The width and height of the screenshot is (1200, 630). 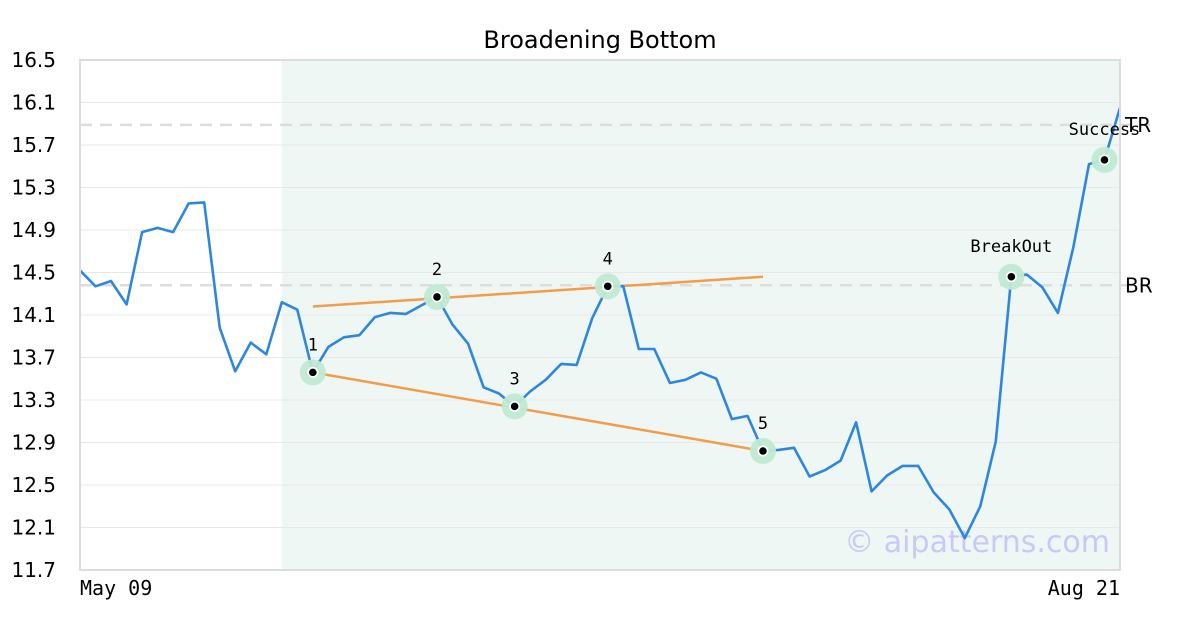 I want to click on pattern-point-label: 1, so click(x=313, y=345).